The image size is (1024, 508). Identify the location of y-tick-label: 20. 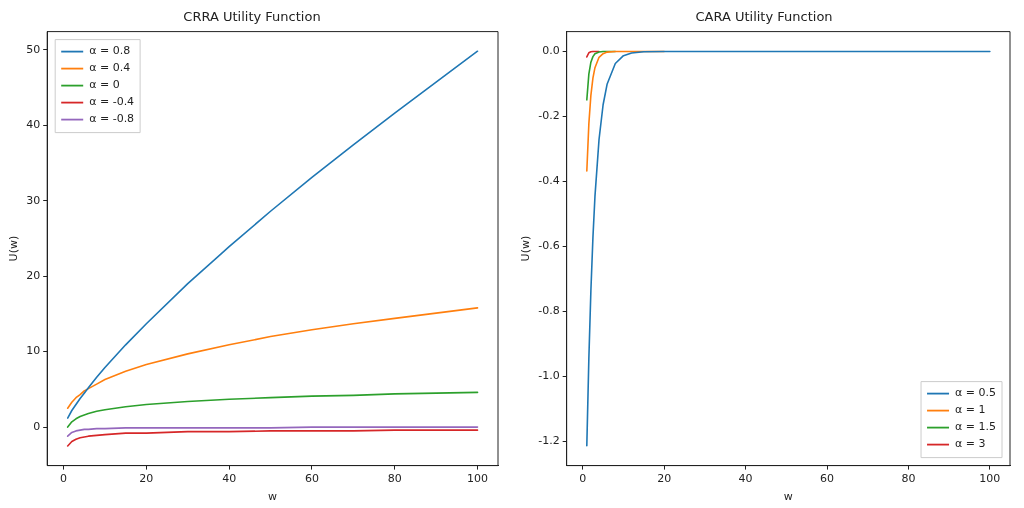
(33, 276).